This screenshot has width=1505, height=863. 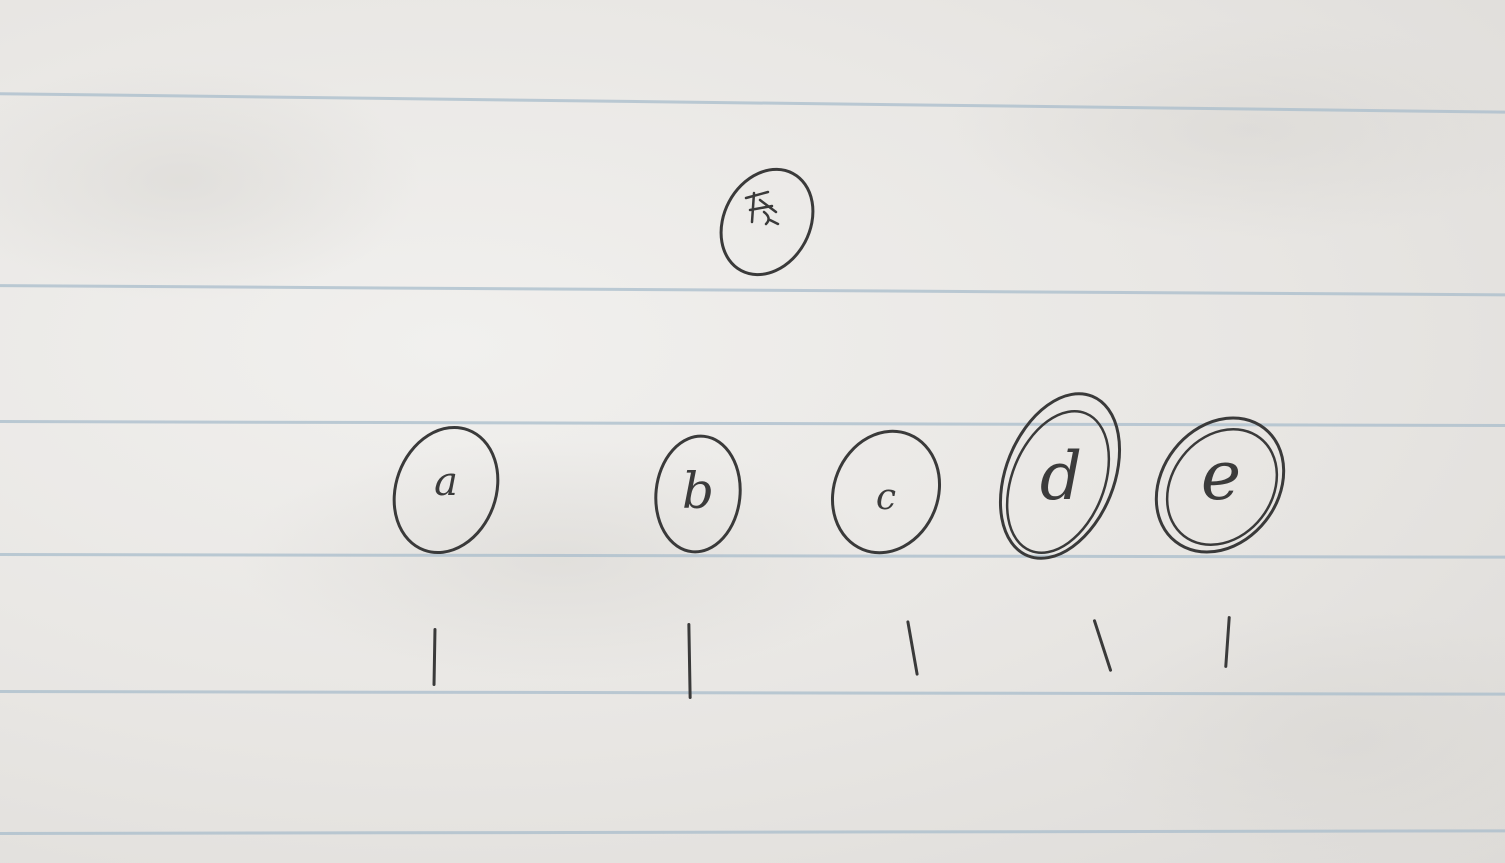 I want to click on child-node-d-circle, so click(x=1060, y=476).